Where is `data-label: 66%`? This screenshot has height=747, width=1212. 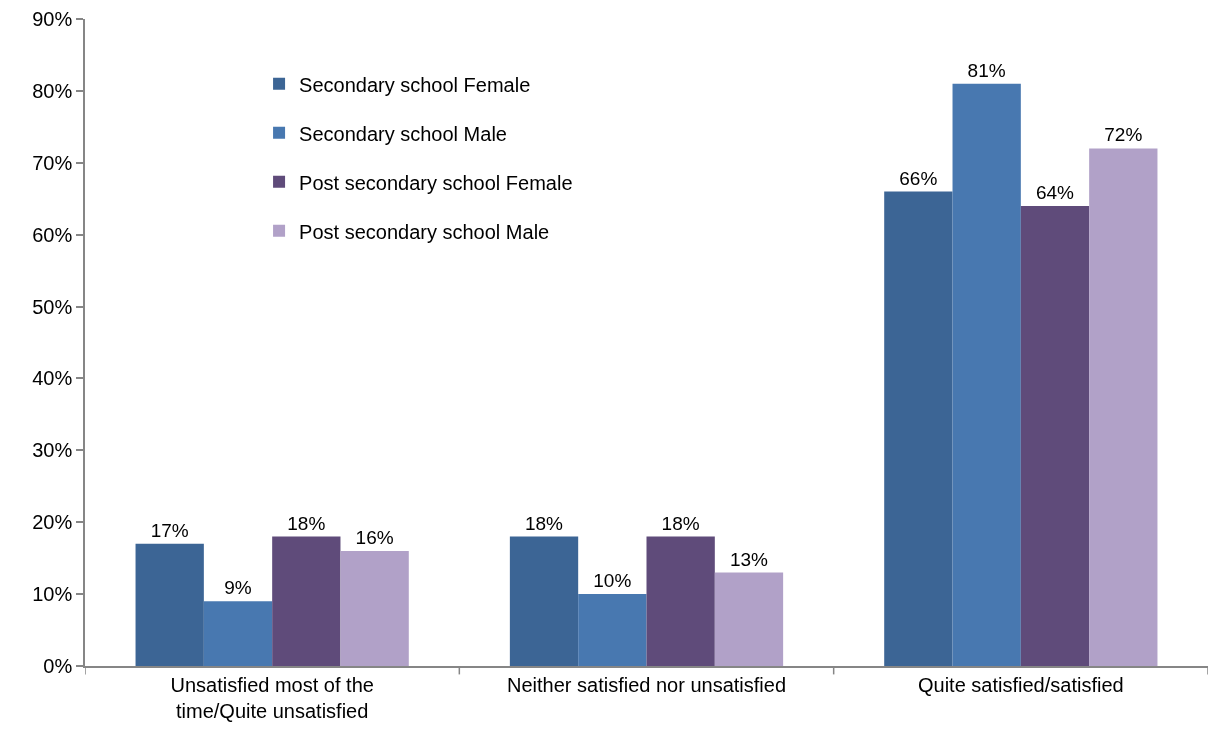
data-label: 66% is located at coordinates (918, 178).